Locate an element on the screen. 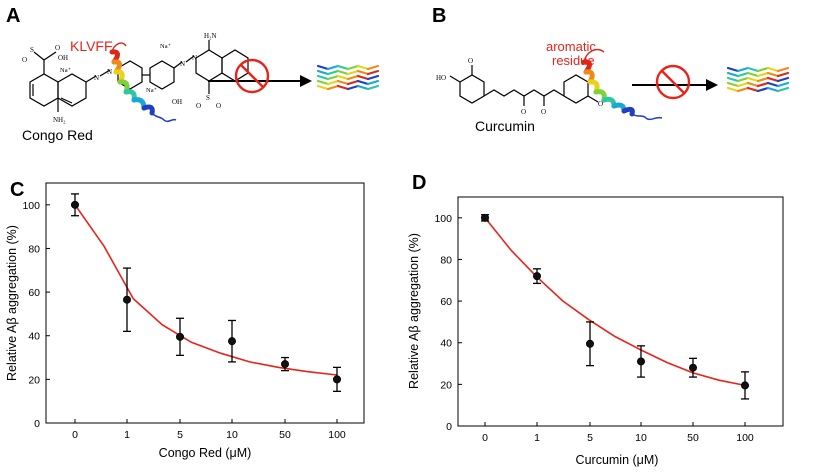 The image size is (814, 472). inhibition-arrow-b is located at coordinates (675, 85).